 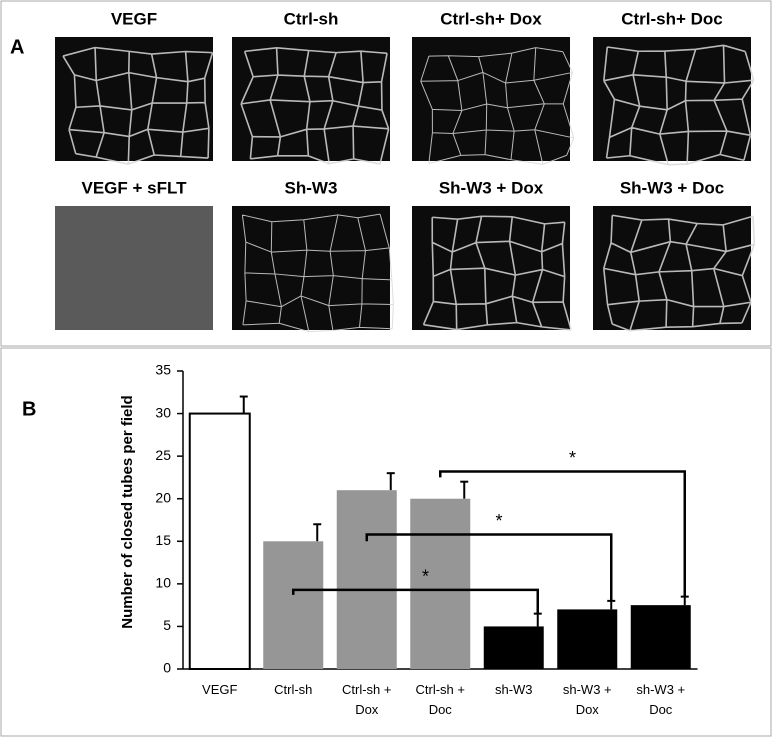 What do you see at coordinates (163, 370) in the screenshot?
I see `y-tick-label: 35` at bounding box center [163, 370].